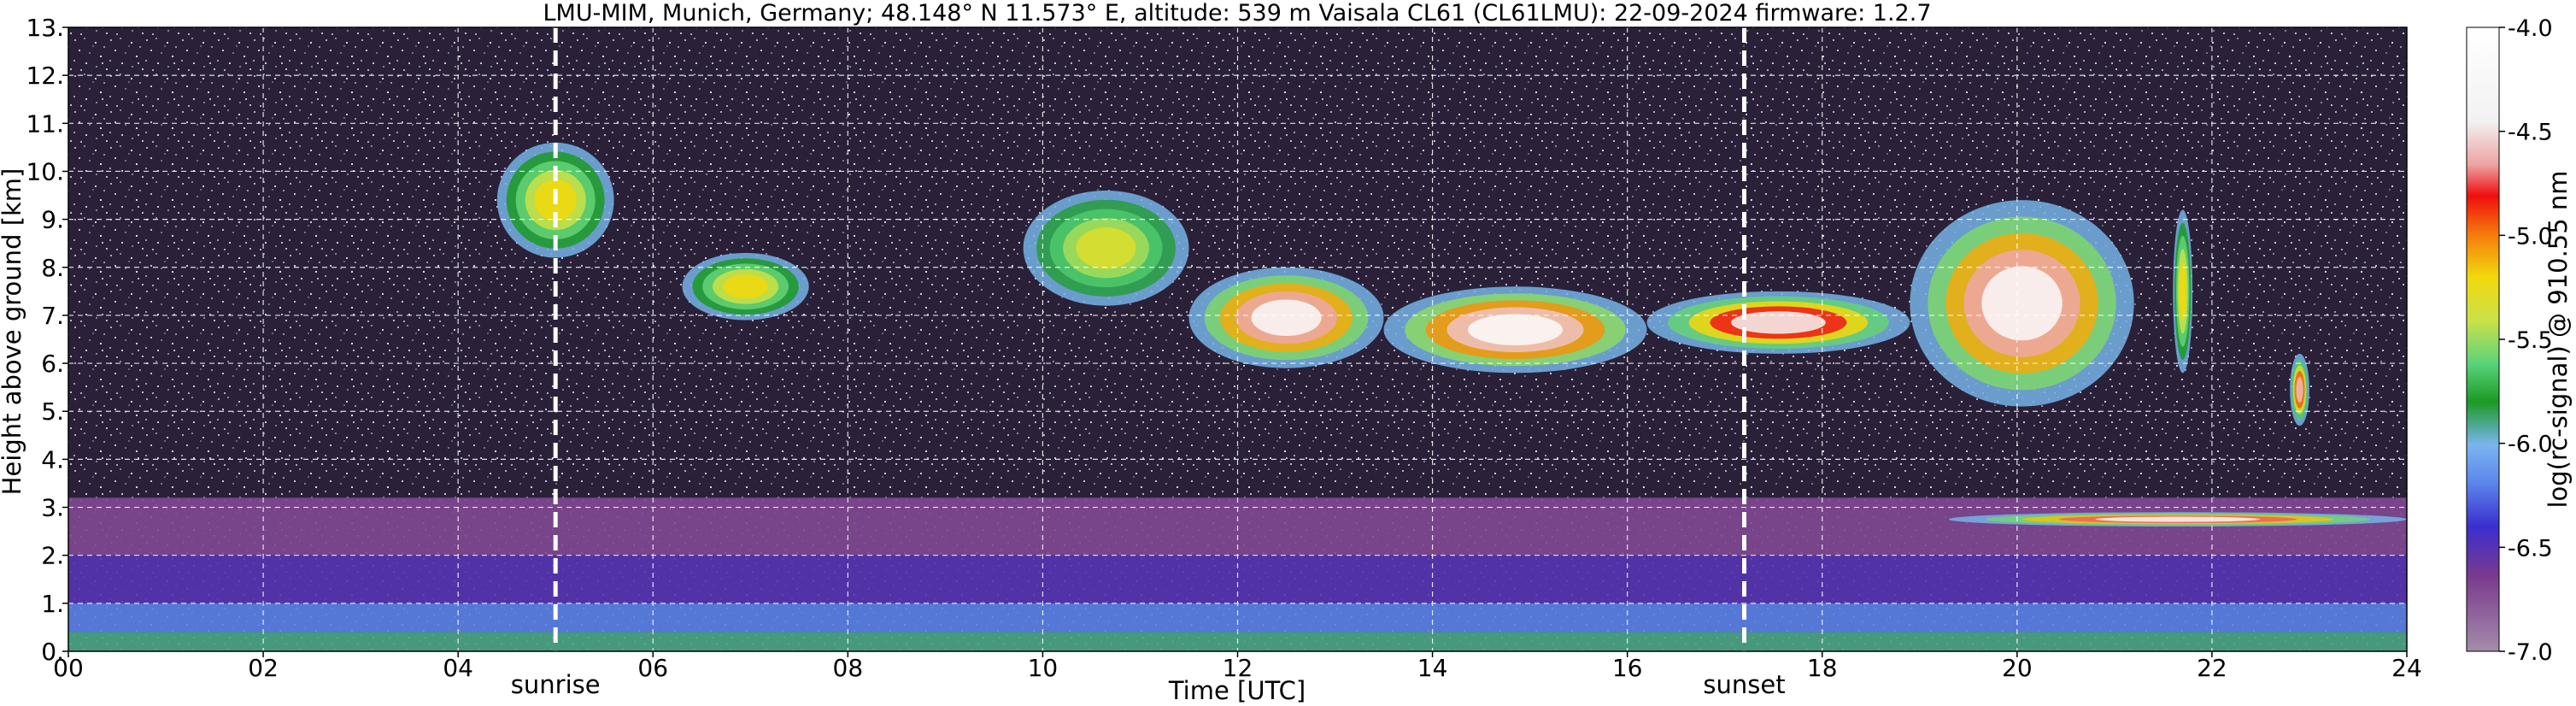 This screenshot has height=706, width=2576. Describe the element at coordinates (2017, 668) in the screenshot. I see `x-tick-label: 20` at that location.